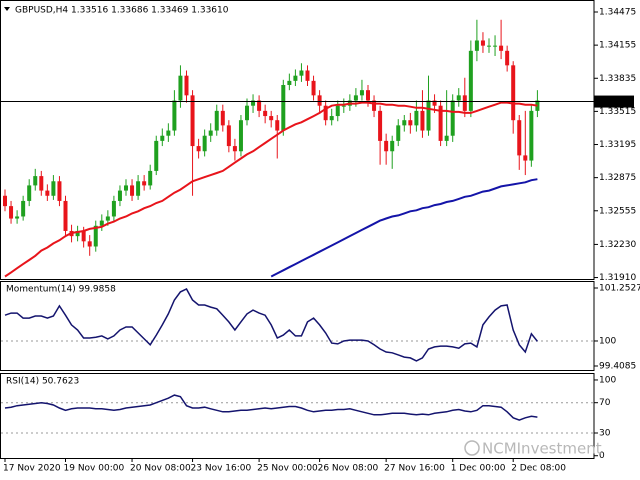  What do you see at coordinates (287, 469) in the screenshot?
I see `x-tick-label: 25 Nov 00:00` at bounding box center [287, 469].